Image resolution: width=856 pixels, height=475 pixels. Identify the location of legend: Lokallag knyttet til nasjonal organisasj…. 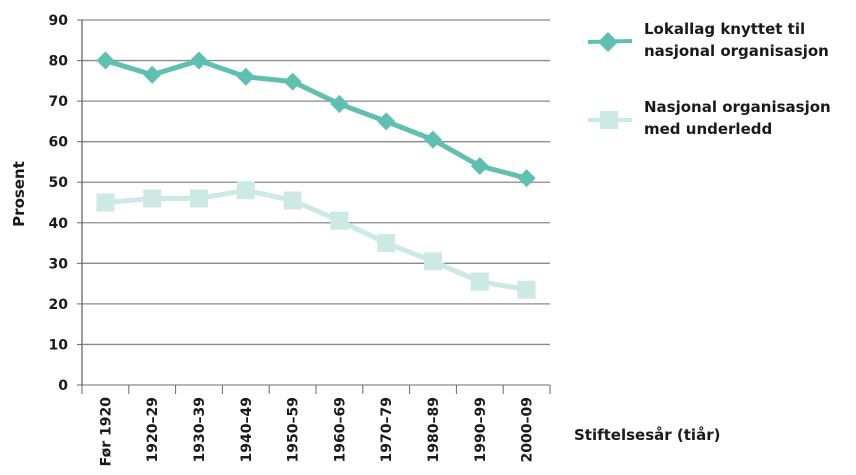
(720, 83).